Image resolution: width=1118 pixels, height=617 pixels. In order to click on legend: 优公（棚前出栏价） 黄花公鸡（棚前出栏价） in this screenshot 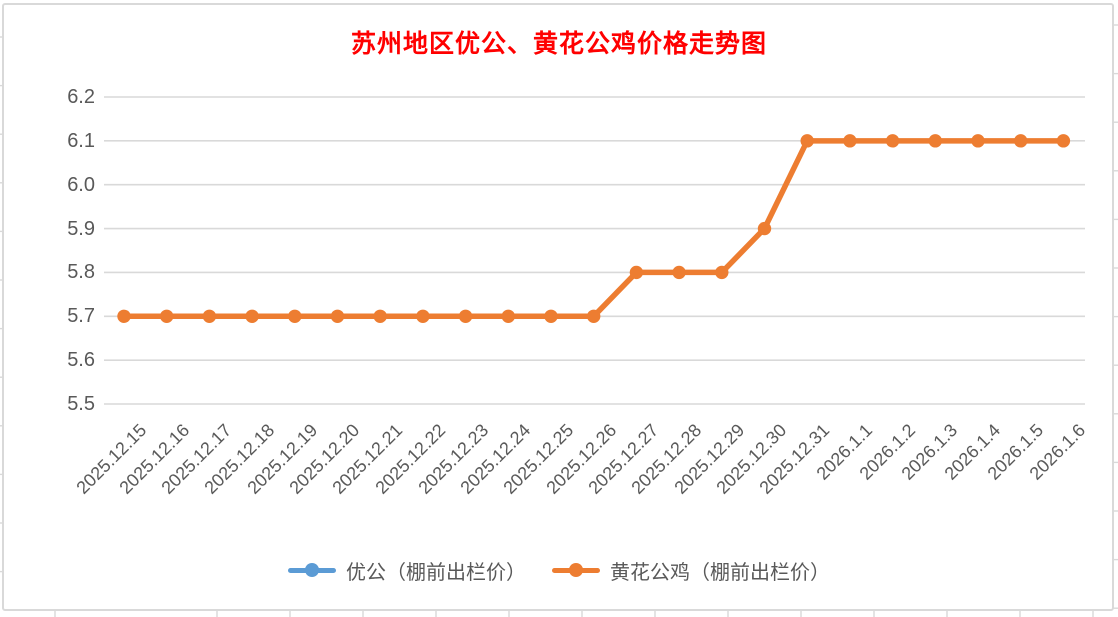, I will do `click(559, 570)`.